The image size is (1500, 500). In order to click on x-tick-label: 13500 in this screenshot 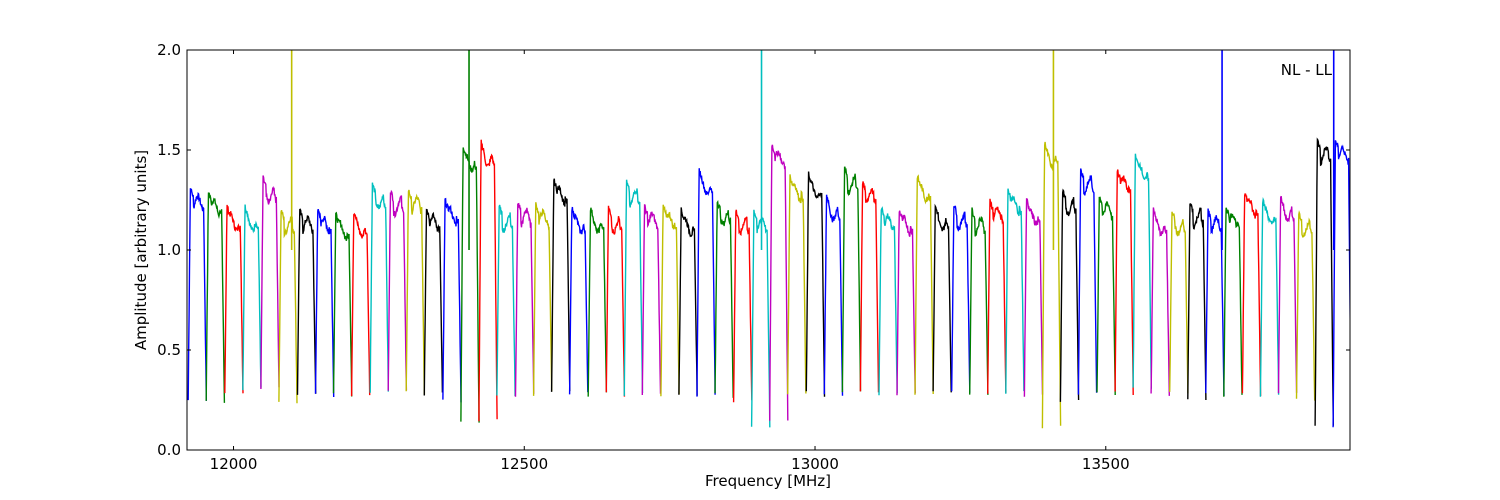, I will do `click(1106, 464)`.